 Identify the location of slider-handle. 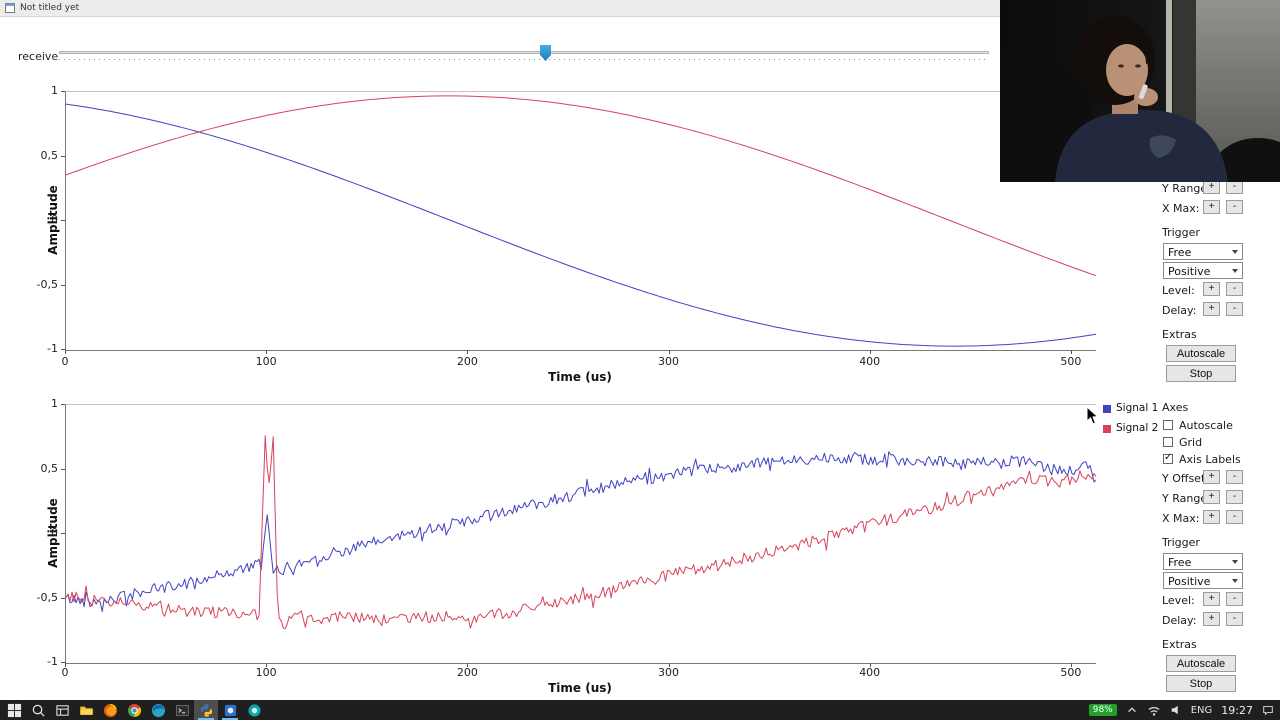
(545, 53).